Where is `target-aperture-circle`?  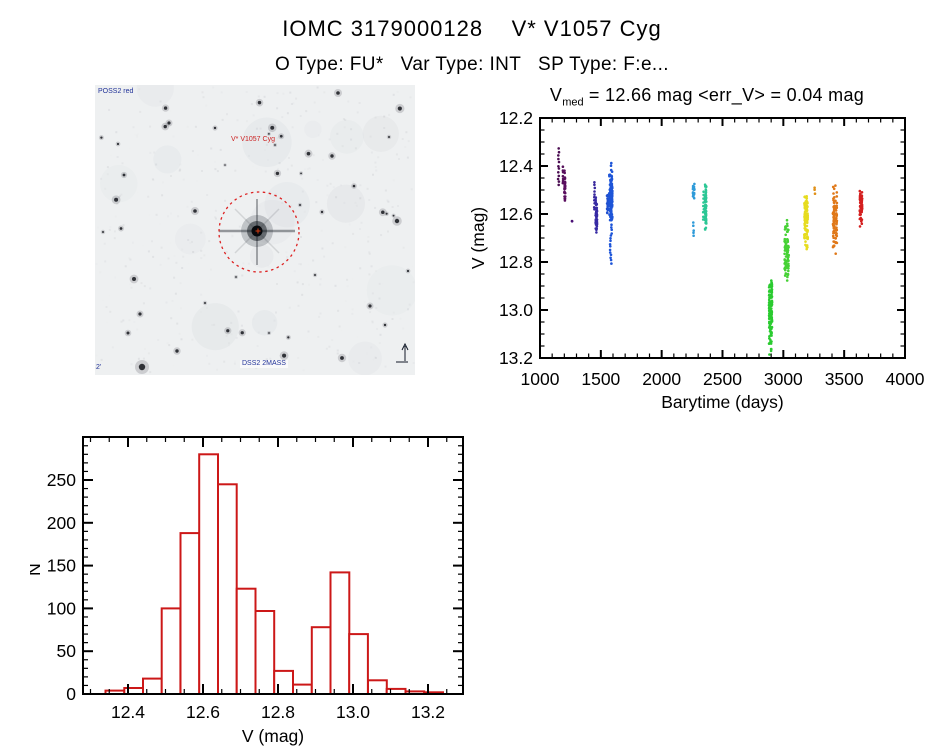
target-aperture-circle is located at coordinates (259, 232).